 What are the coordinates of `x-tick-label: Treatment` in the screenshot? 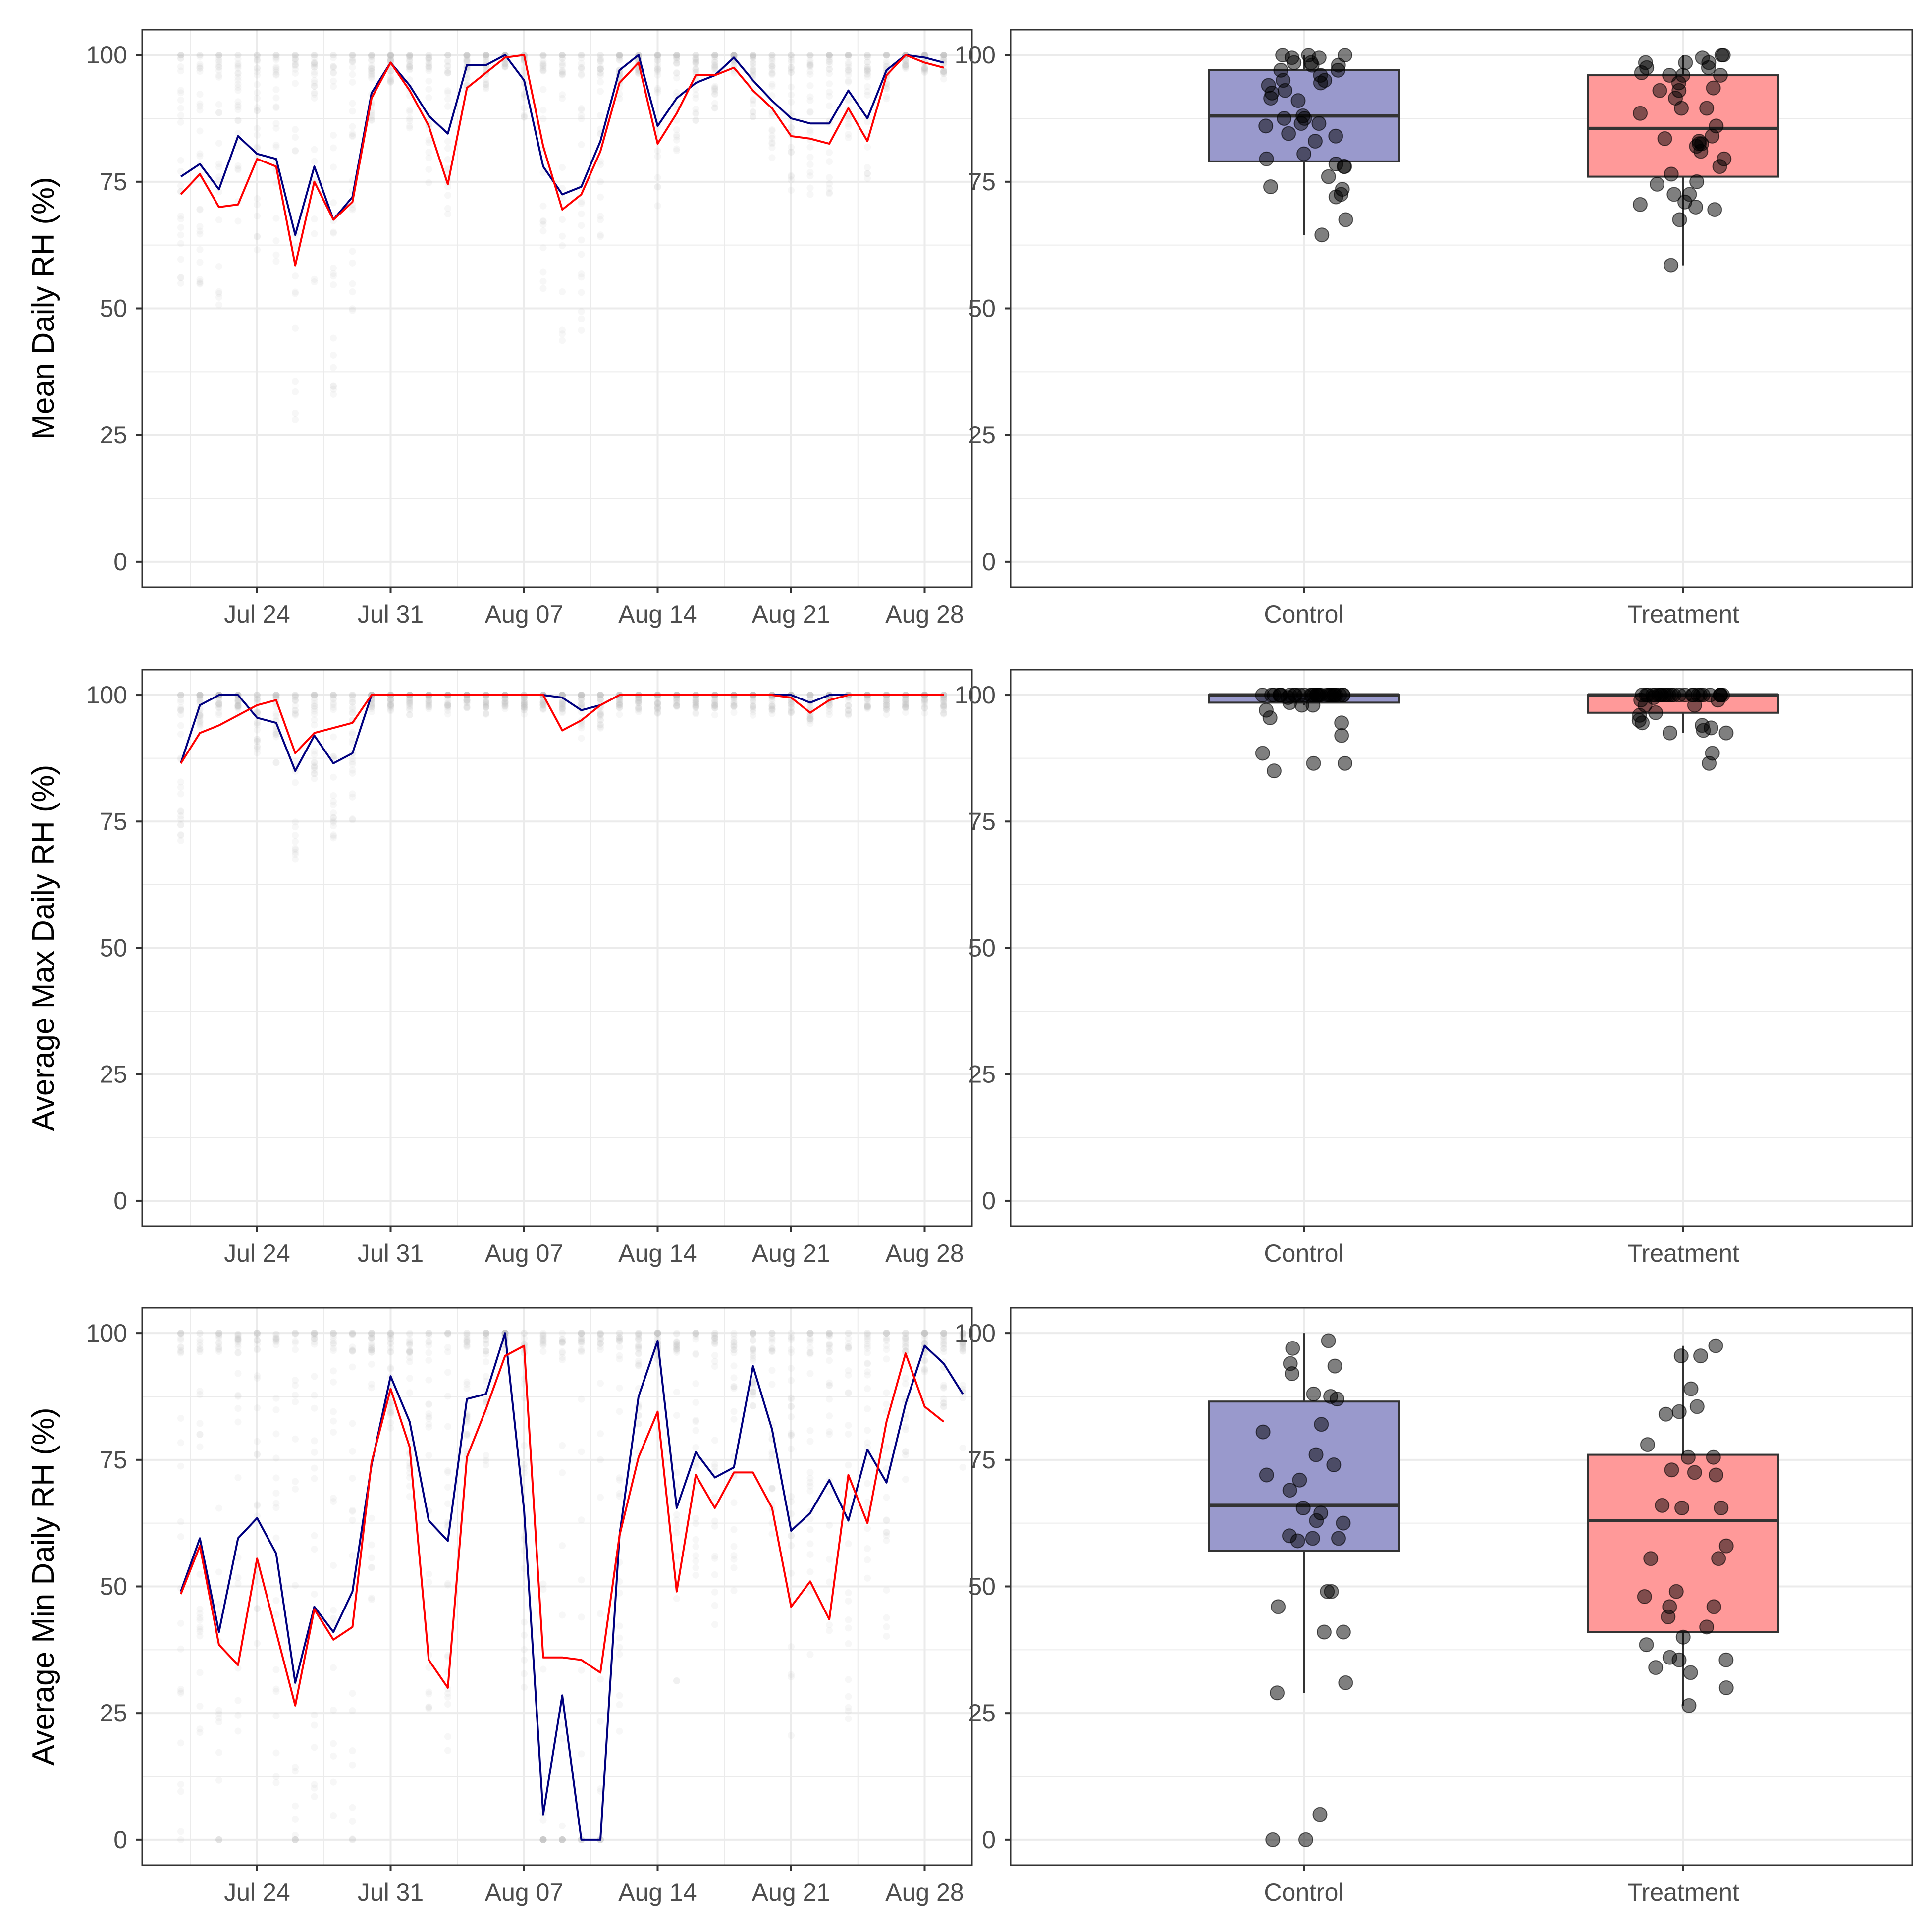 It's located at (1683, 1253).